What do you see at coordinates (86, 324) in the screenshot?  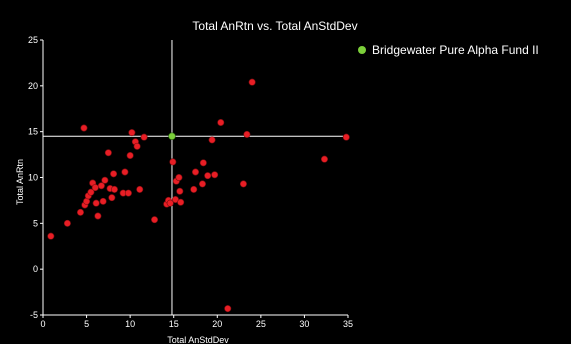 I see `x-tick-label: 5` at bounding box center [86, 324].